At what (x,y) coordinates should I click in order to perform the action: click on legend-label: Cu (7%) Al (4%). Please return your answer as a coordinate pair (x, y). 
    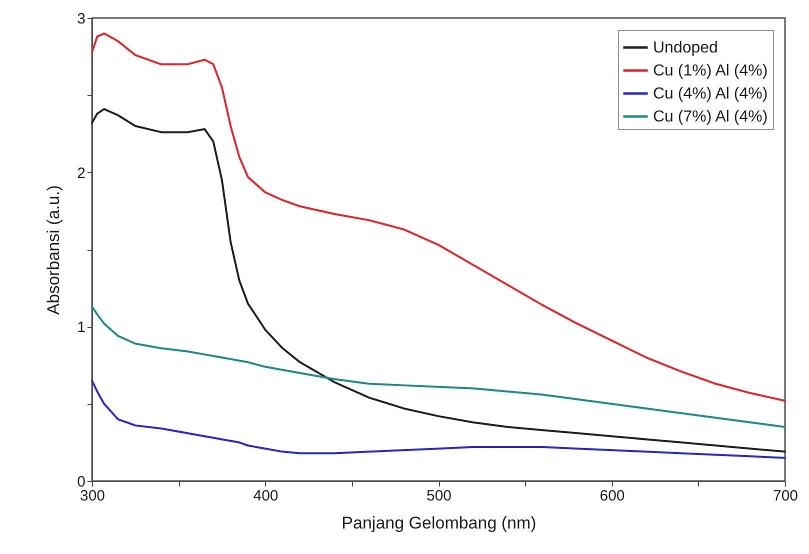
    Looking at the image, I should click on (710, 117).